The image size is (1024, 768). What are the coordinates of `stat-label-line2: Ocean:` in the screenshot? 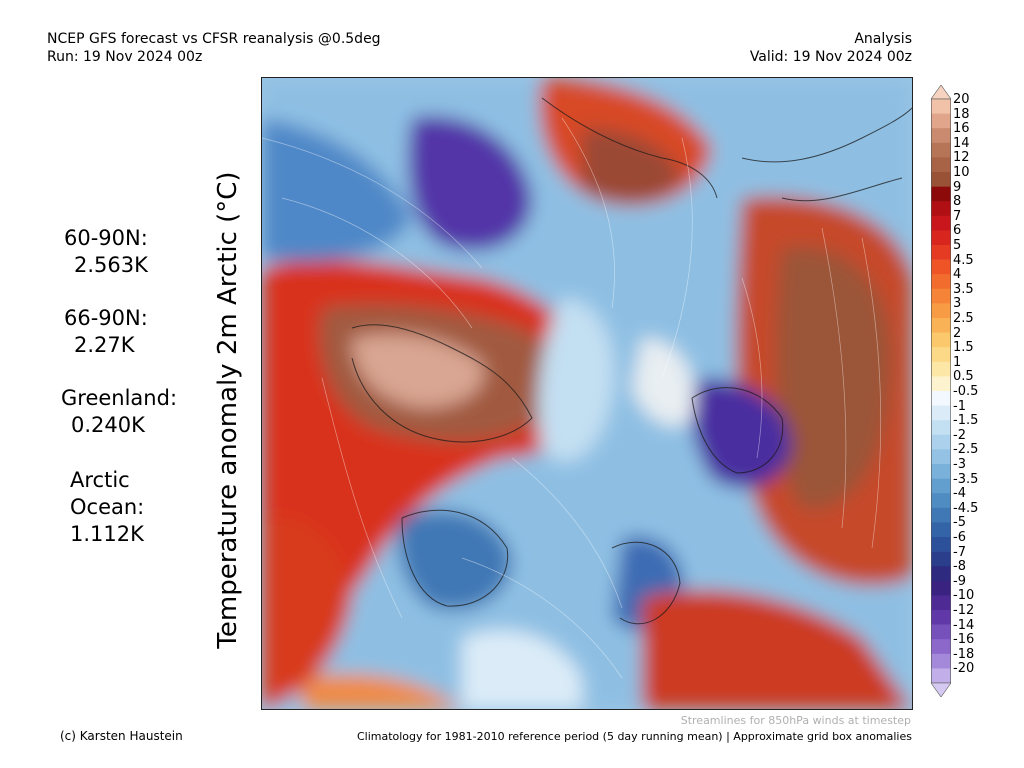 It's located at (107, 507).